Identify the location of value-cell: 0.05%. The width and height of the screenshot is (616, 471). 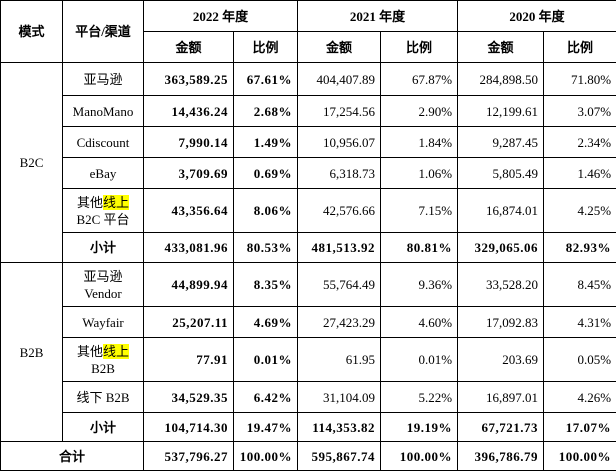
(580, 360).